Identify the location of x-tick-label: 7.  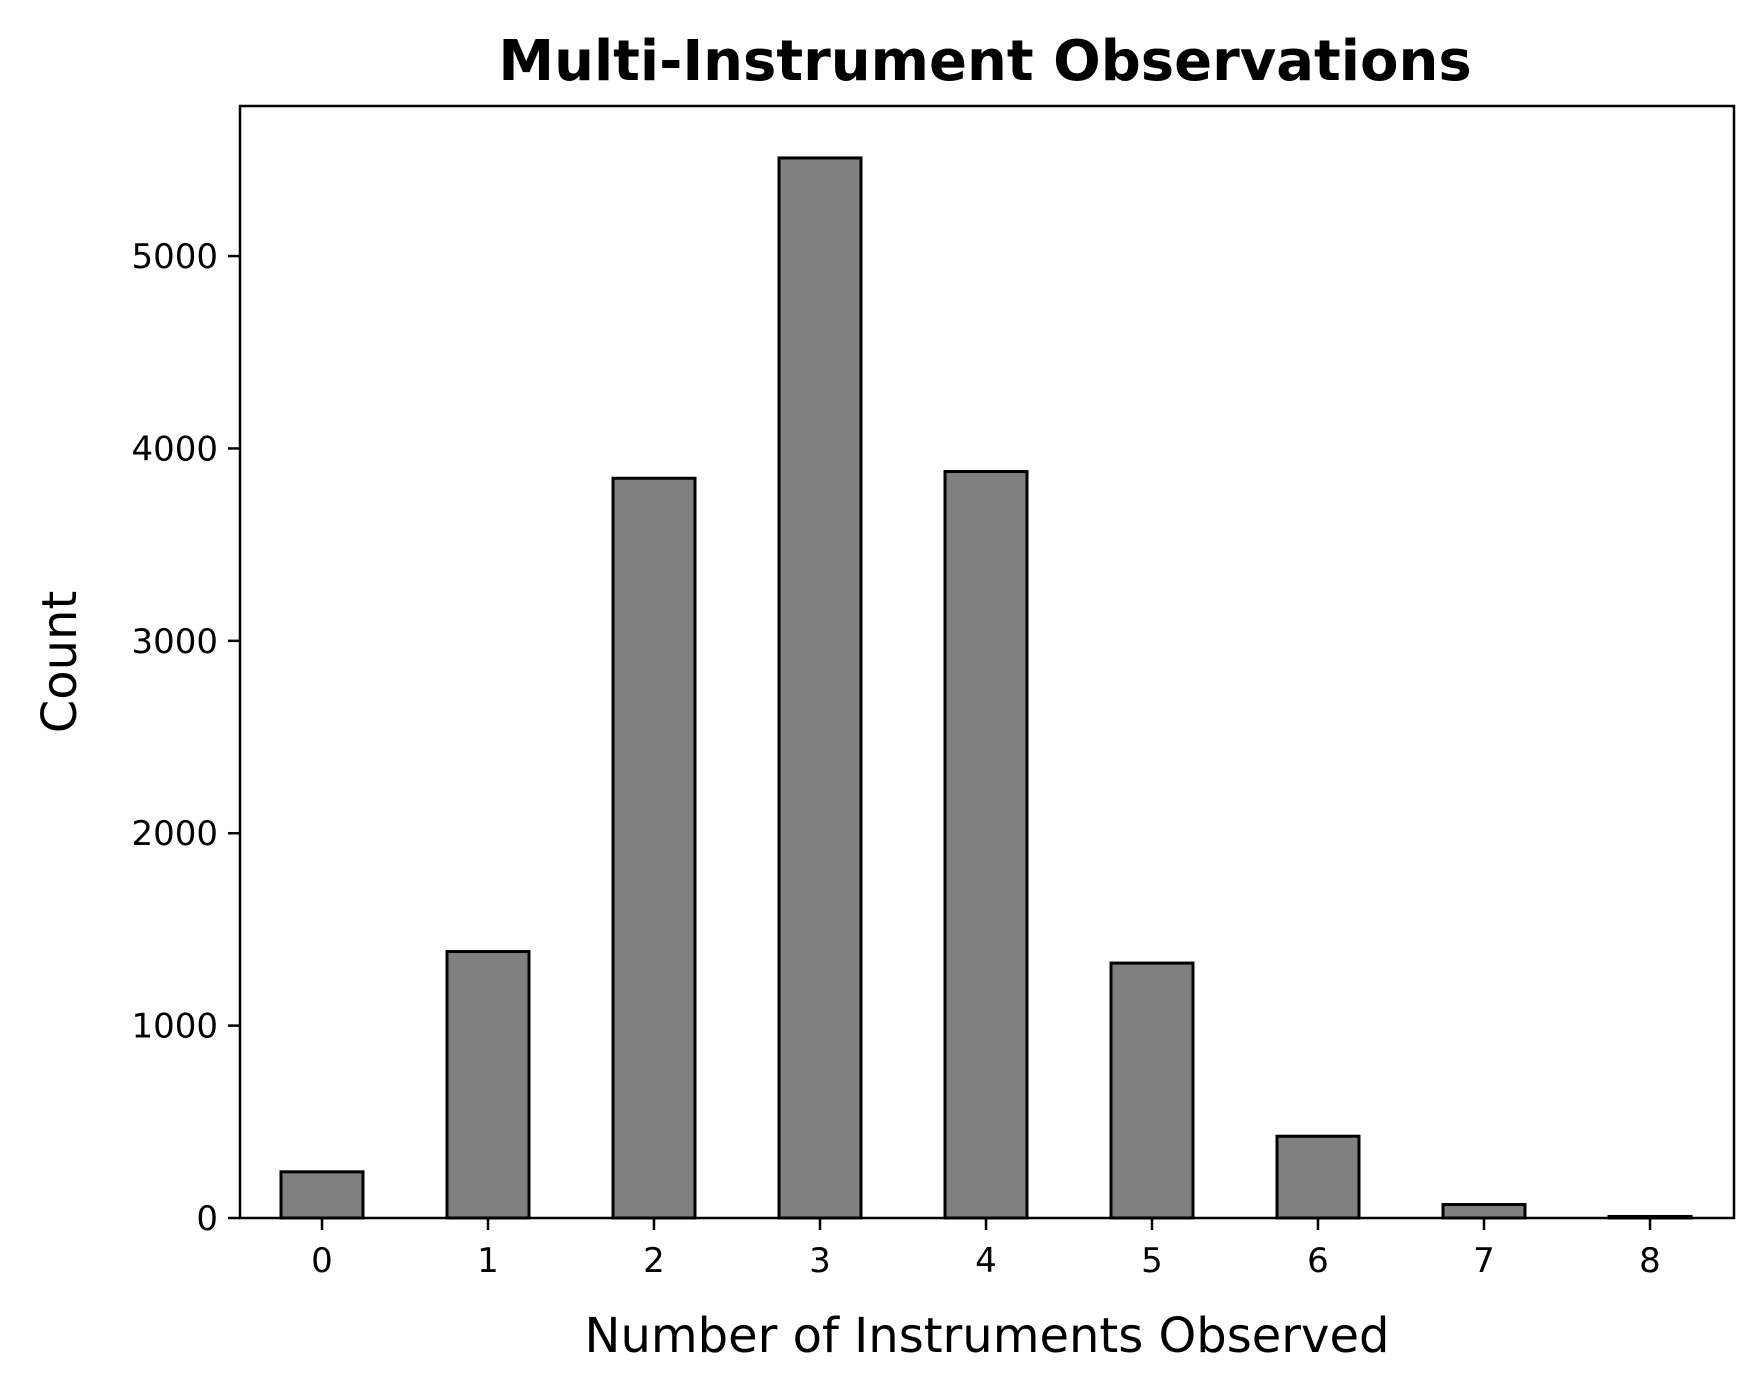
(1484, 1261).